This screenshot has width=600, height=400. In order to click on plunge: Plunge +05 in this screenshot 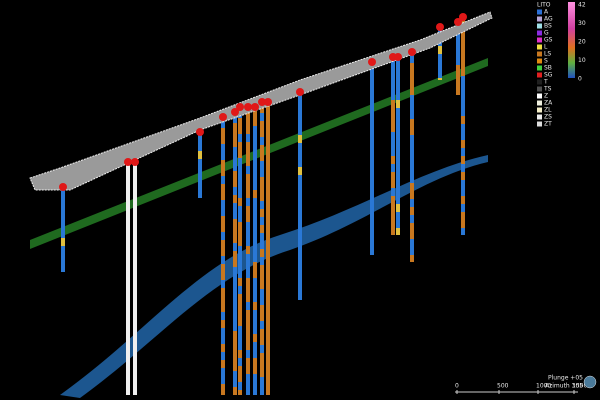, I will do `click(565, 378)`.